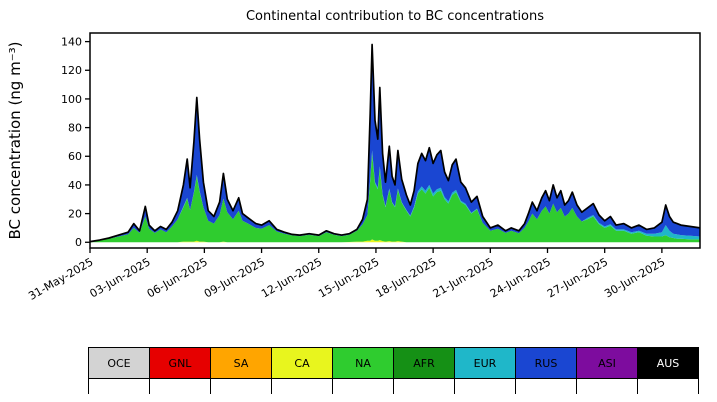  What do you see at coordinates (546, 386) in the screenshot?
I see `legend-stub-cell-rus` at bounding box center [546, 386].